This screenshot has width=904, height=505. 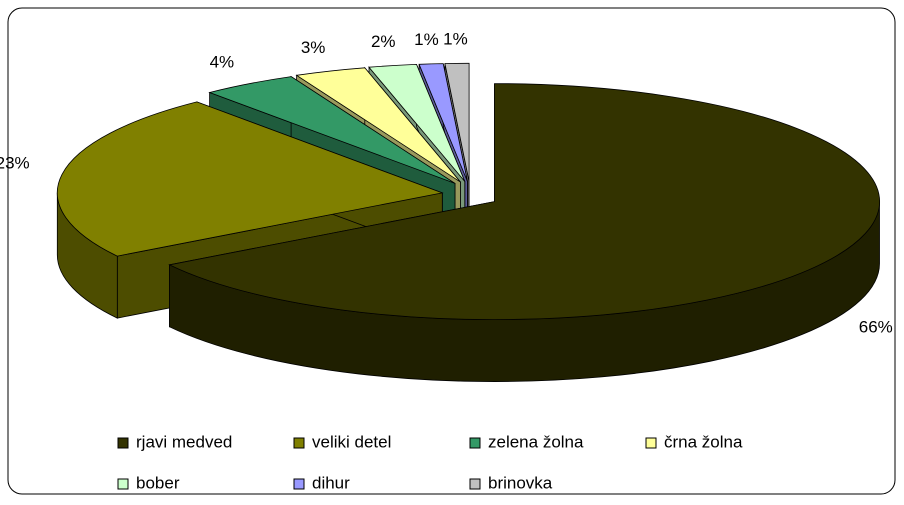 What do you see at coordinates (158, 482) in the screenshot?
I see `legend-label: bober` at bounding box center [158, 482].